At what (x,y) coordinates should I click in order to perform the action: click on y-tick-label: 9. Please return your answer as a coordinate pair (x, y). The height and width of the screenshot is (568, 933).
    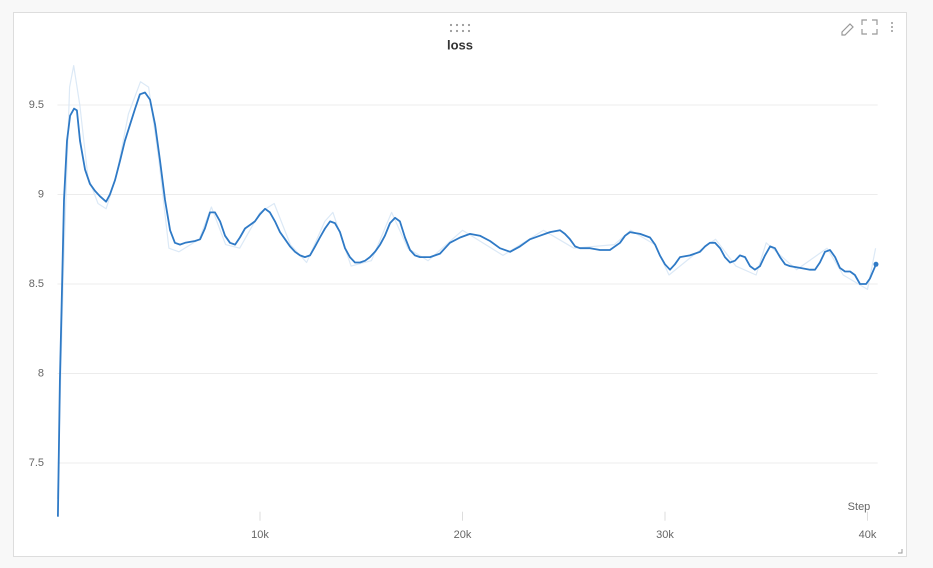
    Looking at the image, I should click on (41, 194).